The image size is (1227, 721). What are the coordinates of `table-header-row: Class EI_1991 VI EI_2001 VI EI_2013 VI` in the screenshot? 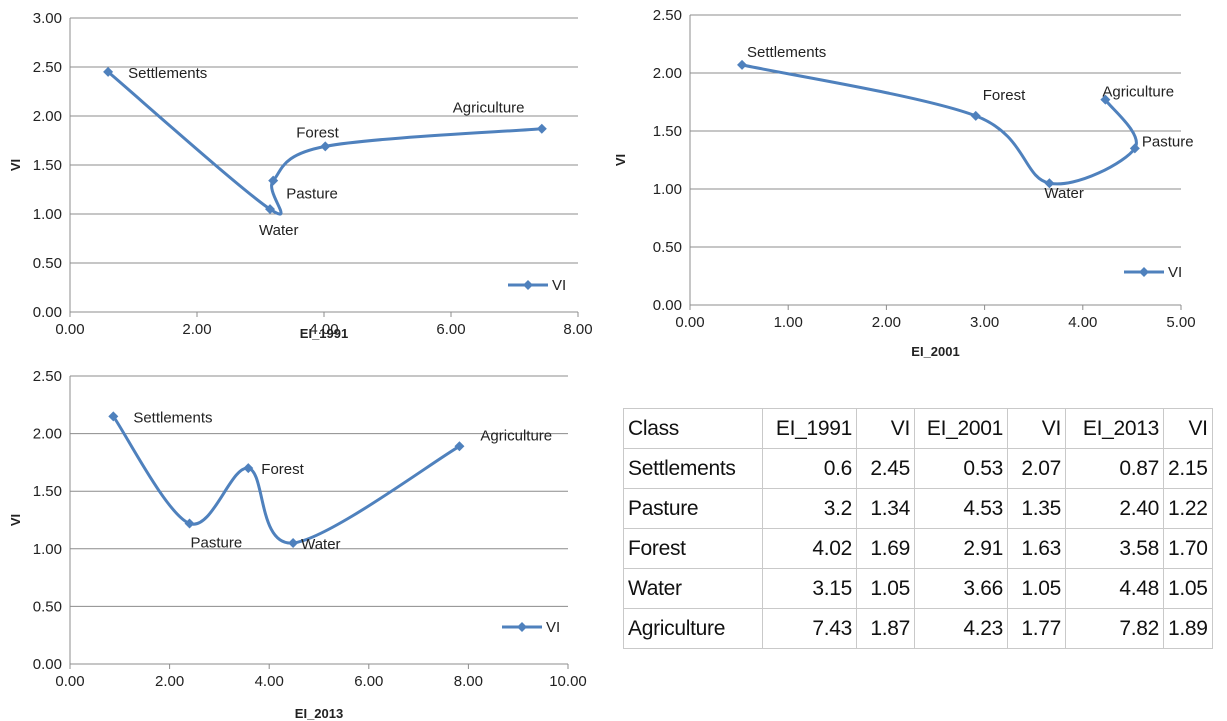 It's located at (918, 428).